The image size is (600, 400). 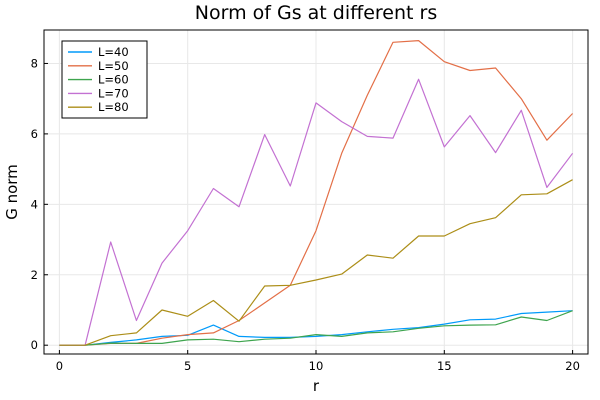 I want to click on legend-box, so click(x=104, y=79).